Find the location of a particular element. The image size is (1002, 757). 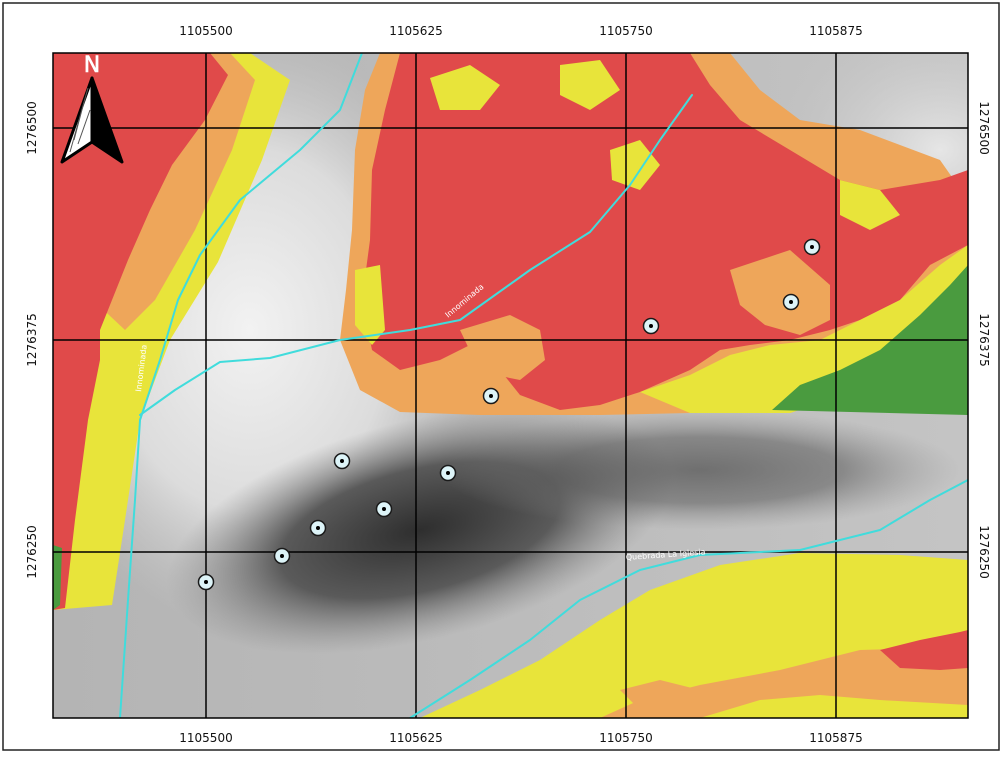

y-axis-right: 1276500 1276375 1276250 is located at coordinates (984, 339).